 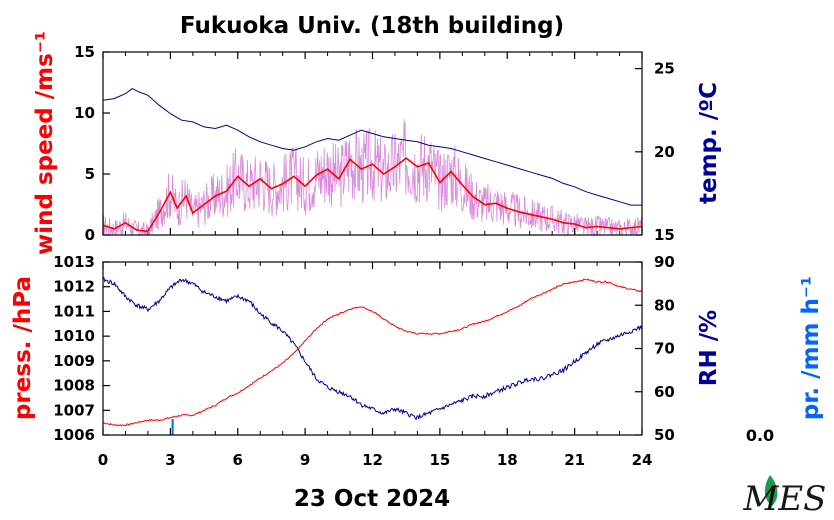 I want to click on x-tick-label: 12, so click(x=372, y=460).